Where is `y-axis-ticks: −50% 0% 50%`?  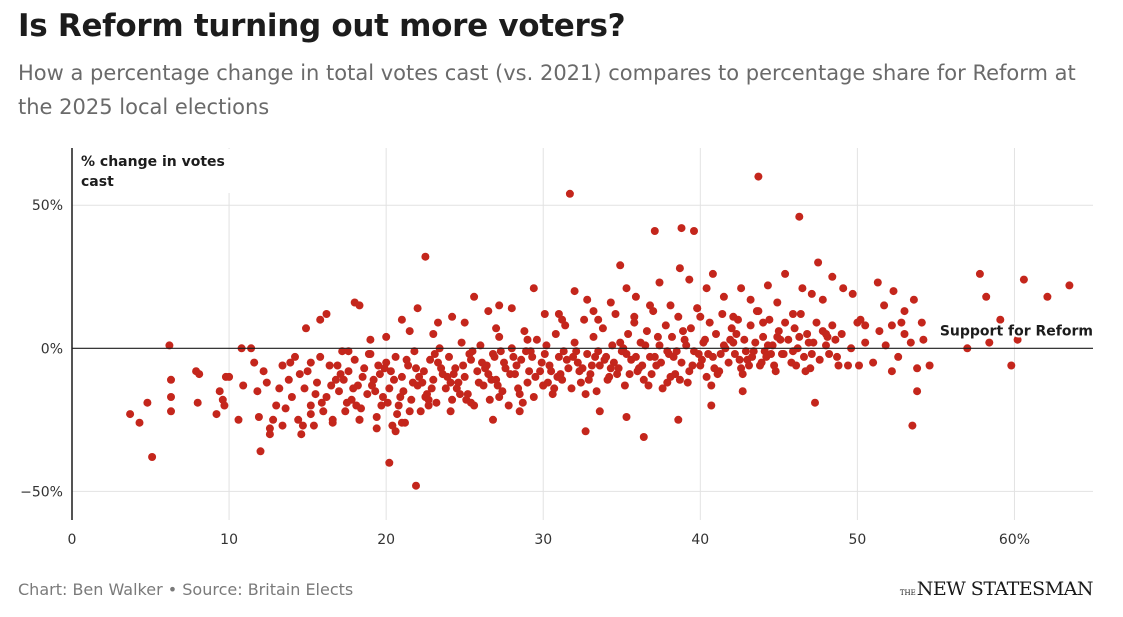
y-axis-ticks: −50% 0% 50% is located at coordinates (41, 349).